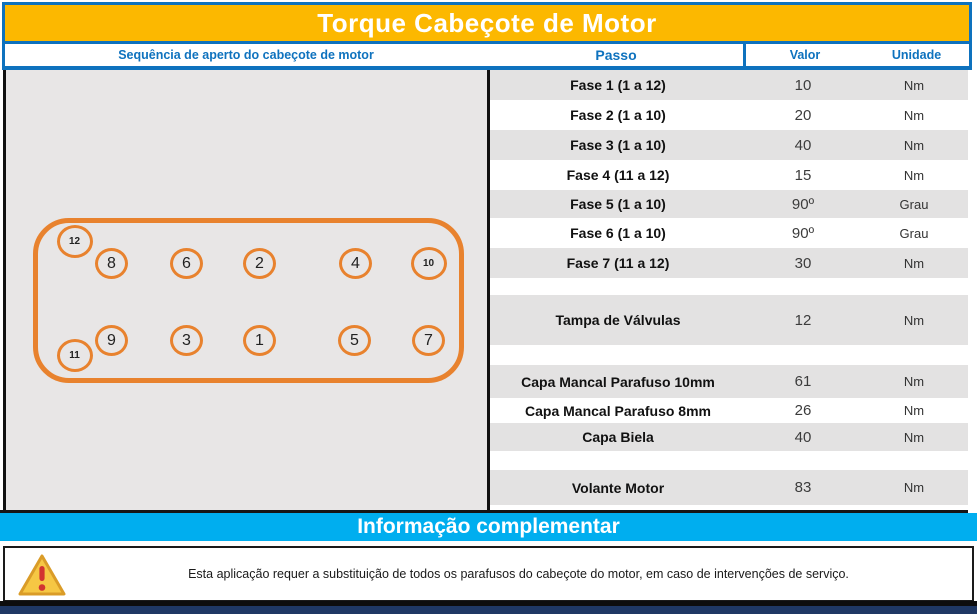 The height and width of the screenshot is (614, 977). What do you see at coordinates (259, 263) in the screenshot?
I see `bolt-2: 2` at bounding box center [259, 263].